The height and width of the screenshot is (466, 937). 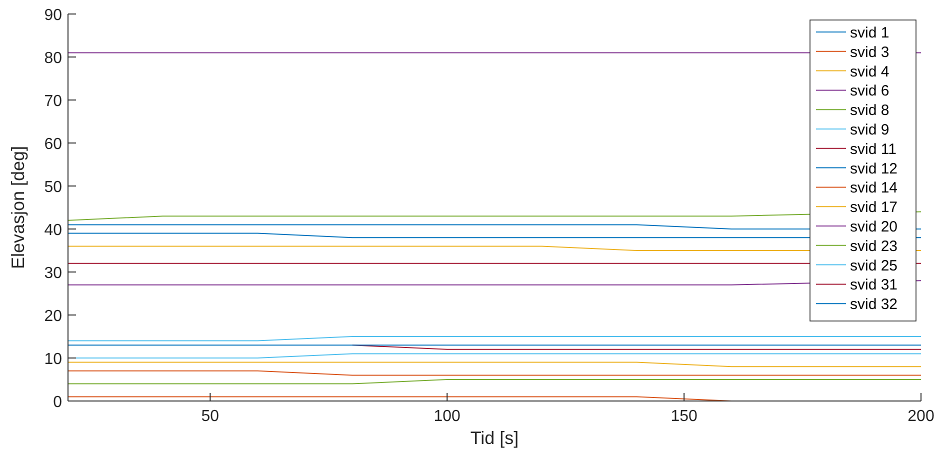 What do you see at coordinates (53, 273) in the screenshot?
I see `y-tick-label: 30` at bounding box center [53, 273].